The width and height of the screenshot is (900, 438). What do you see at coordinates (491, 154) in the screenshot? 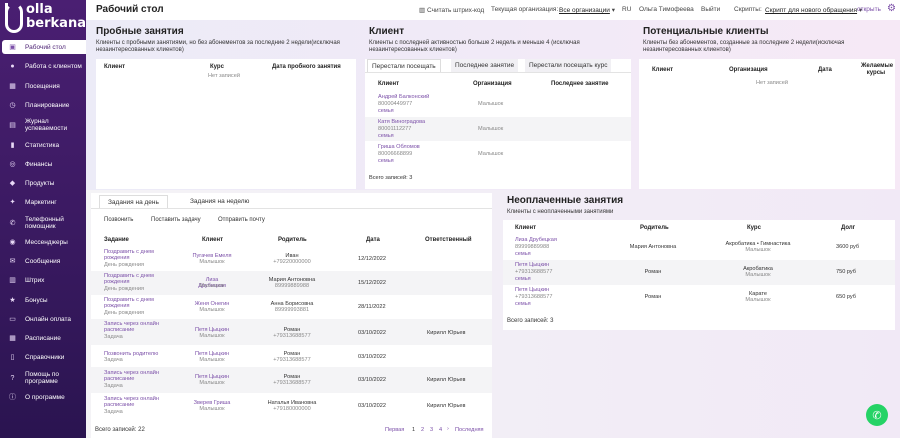
I see `client-org: Малышок` at bounding box center [491, 154].